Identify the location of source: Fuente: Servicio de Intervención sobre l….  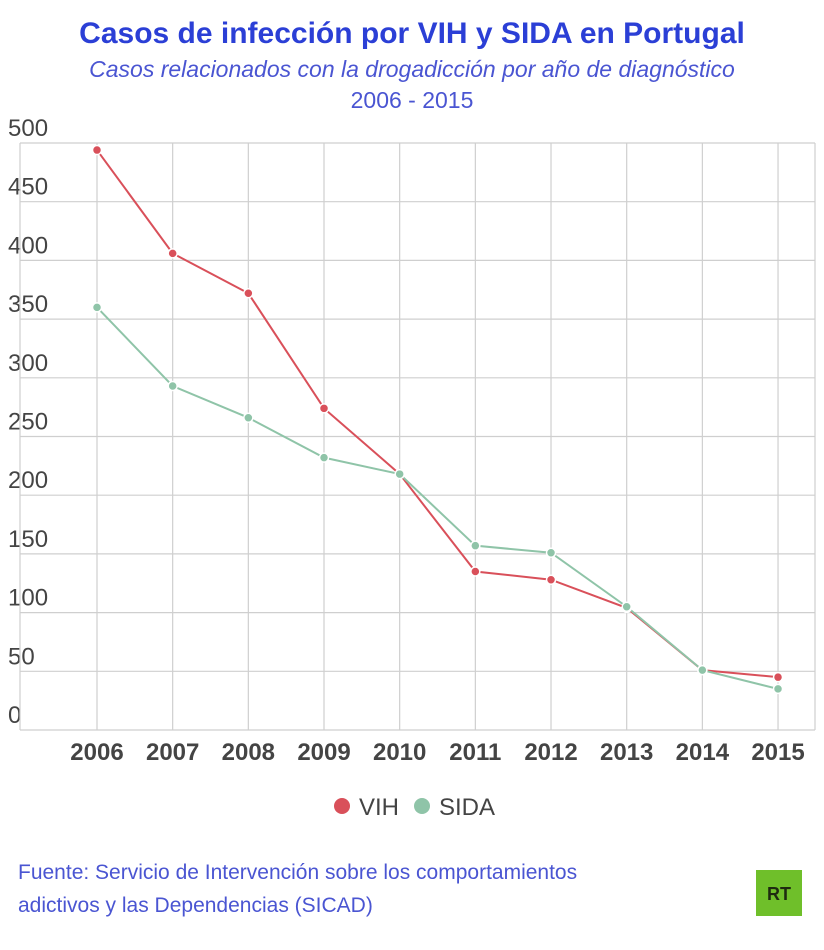
(298, 889).